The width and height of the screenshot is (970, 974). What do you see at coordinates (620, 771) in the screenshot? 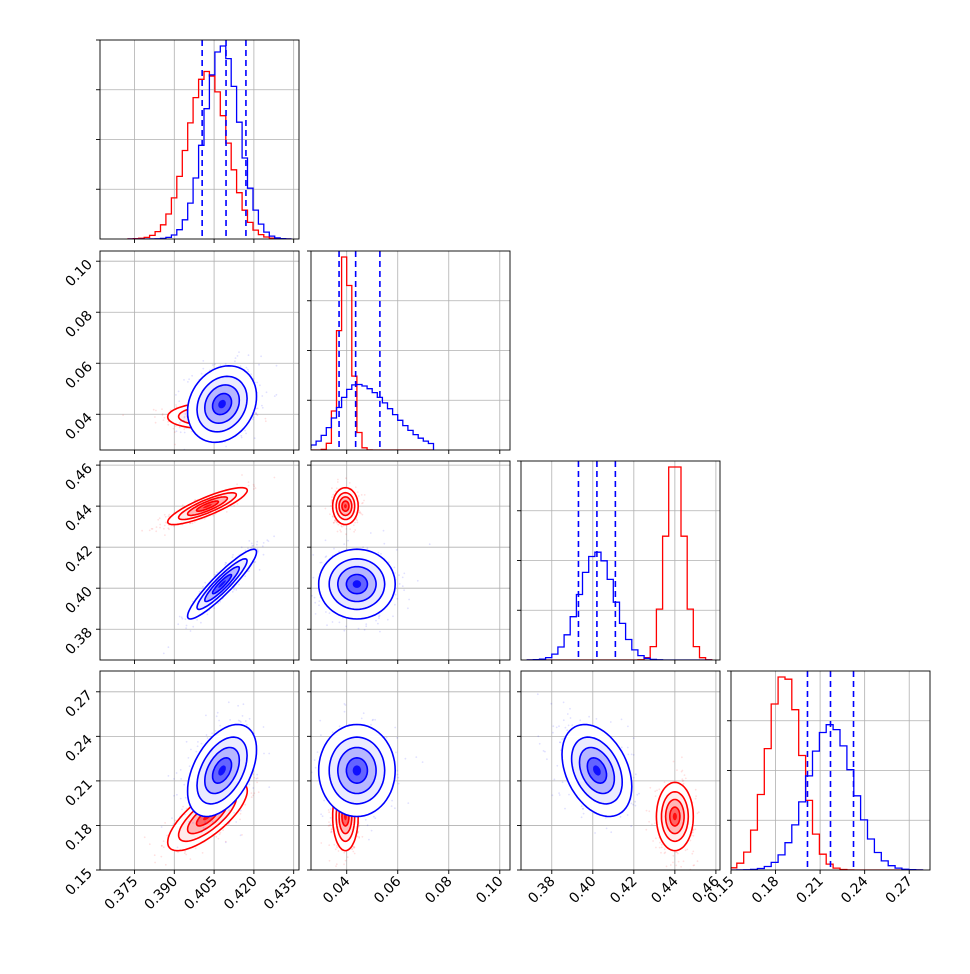
I see `panel-3-2-content` at bounding box center [620, 771].